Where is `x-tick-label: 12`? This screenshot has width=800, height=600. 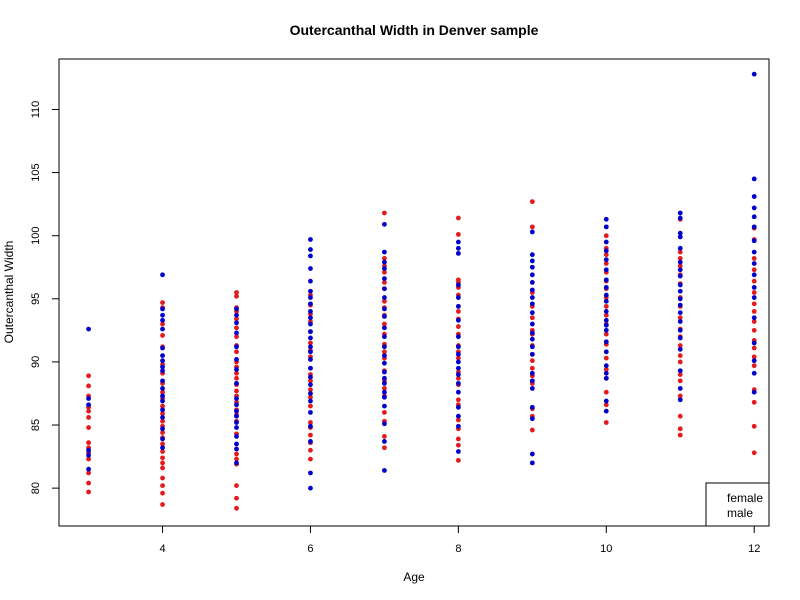 x-tick-label: 12 is located at coordinates (754, 549).